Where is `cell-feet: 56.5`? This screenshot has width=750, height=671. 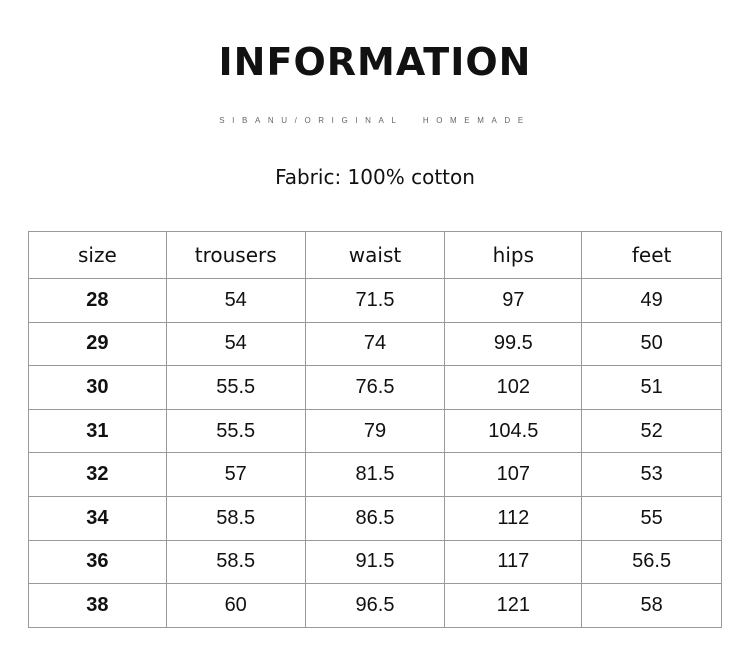 cell-feet: 56.5 is located at coordinates (651, 562).